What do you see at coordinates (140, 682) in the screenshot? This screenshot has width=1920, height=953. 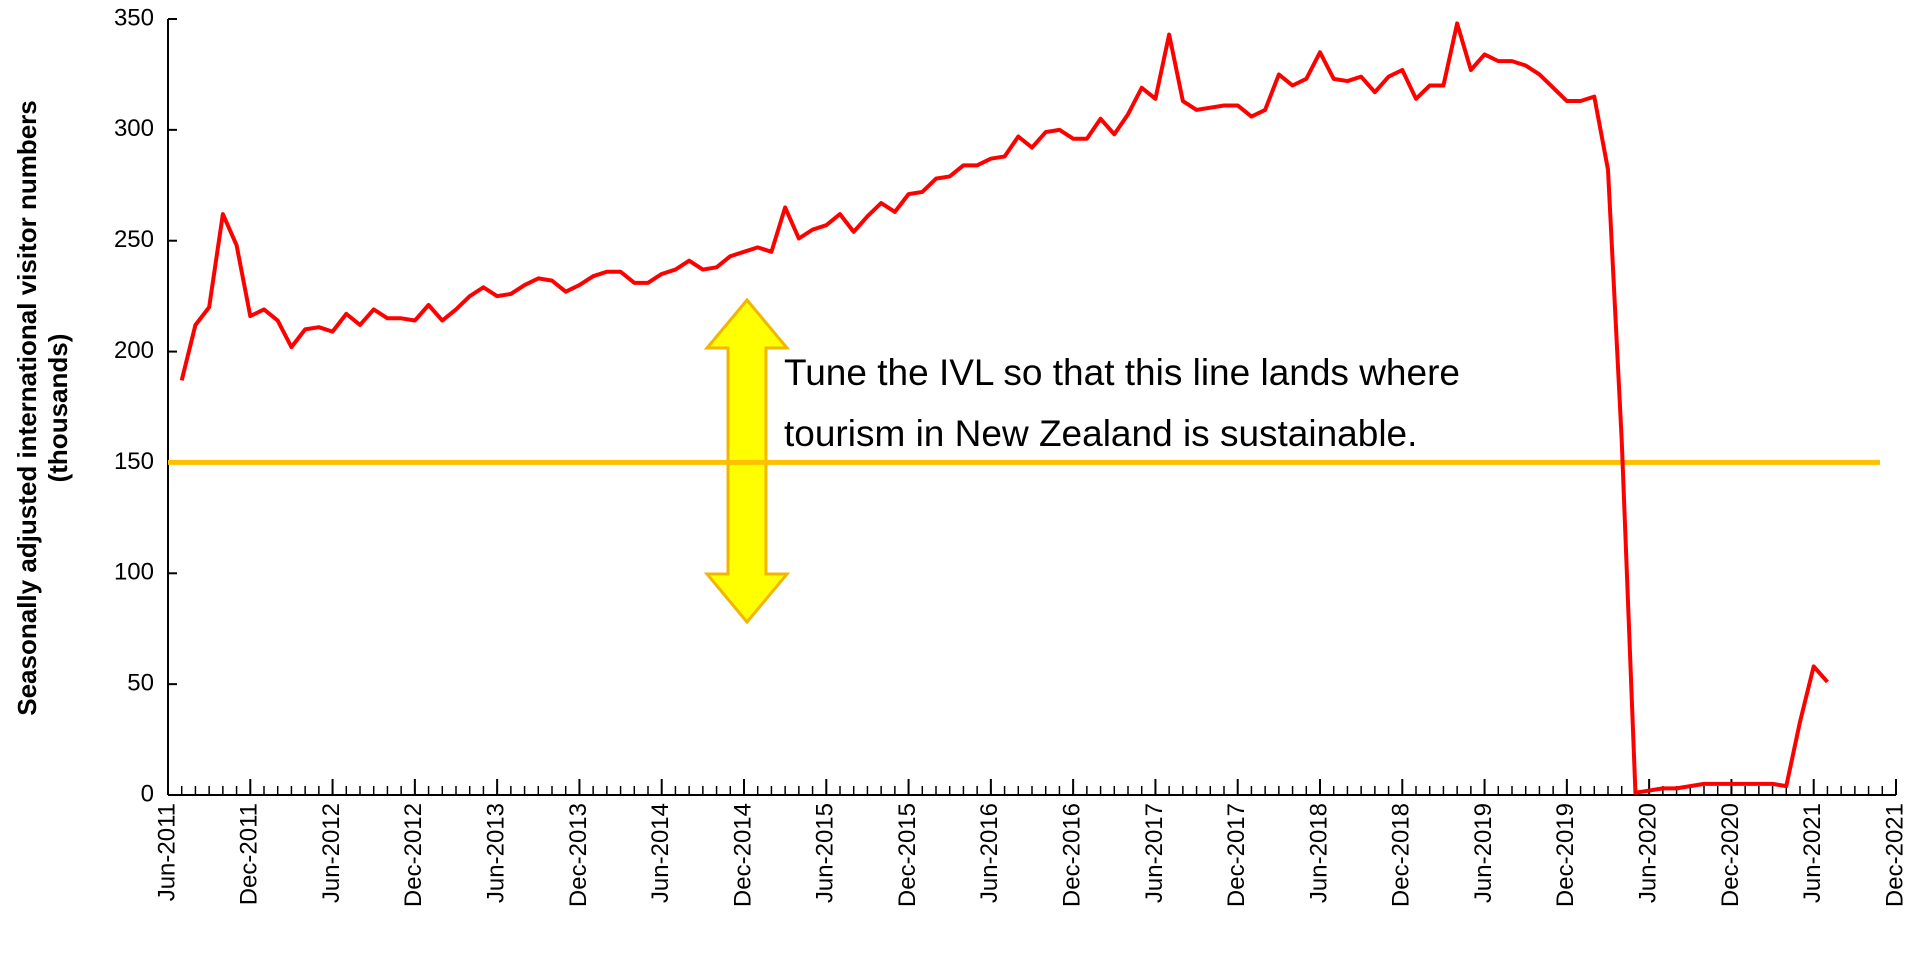 I see `y-tick-label: 50` at bounding box center [140, 682].